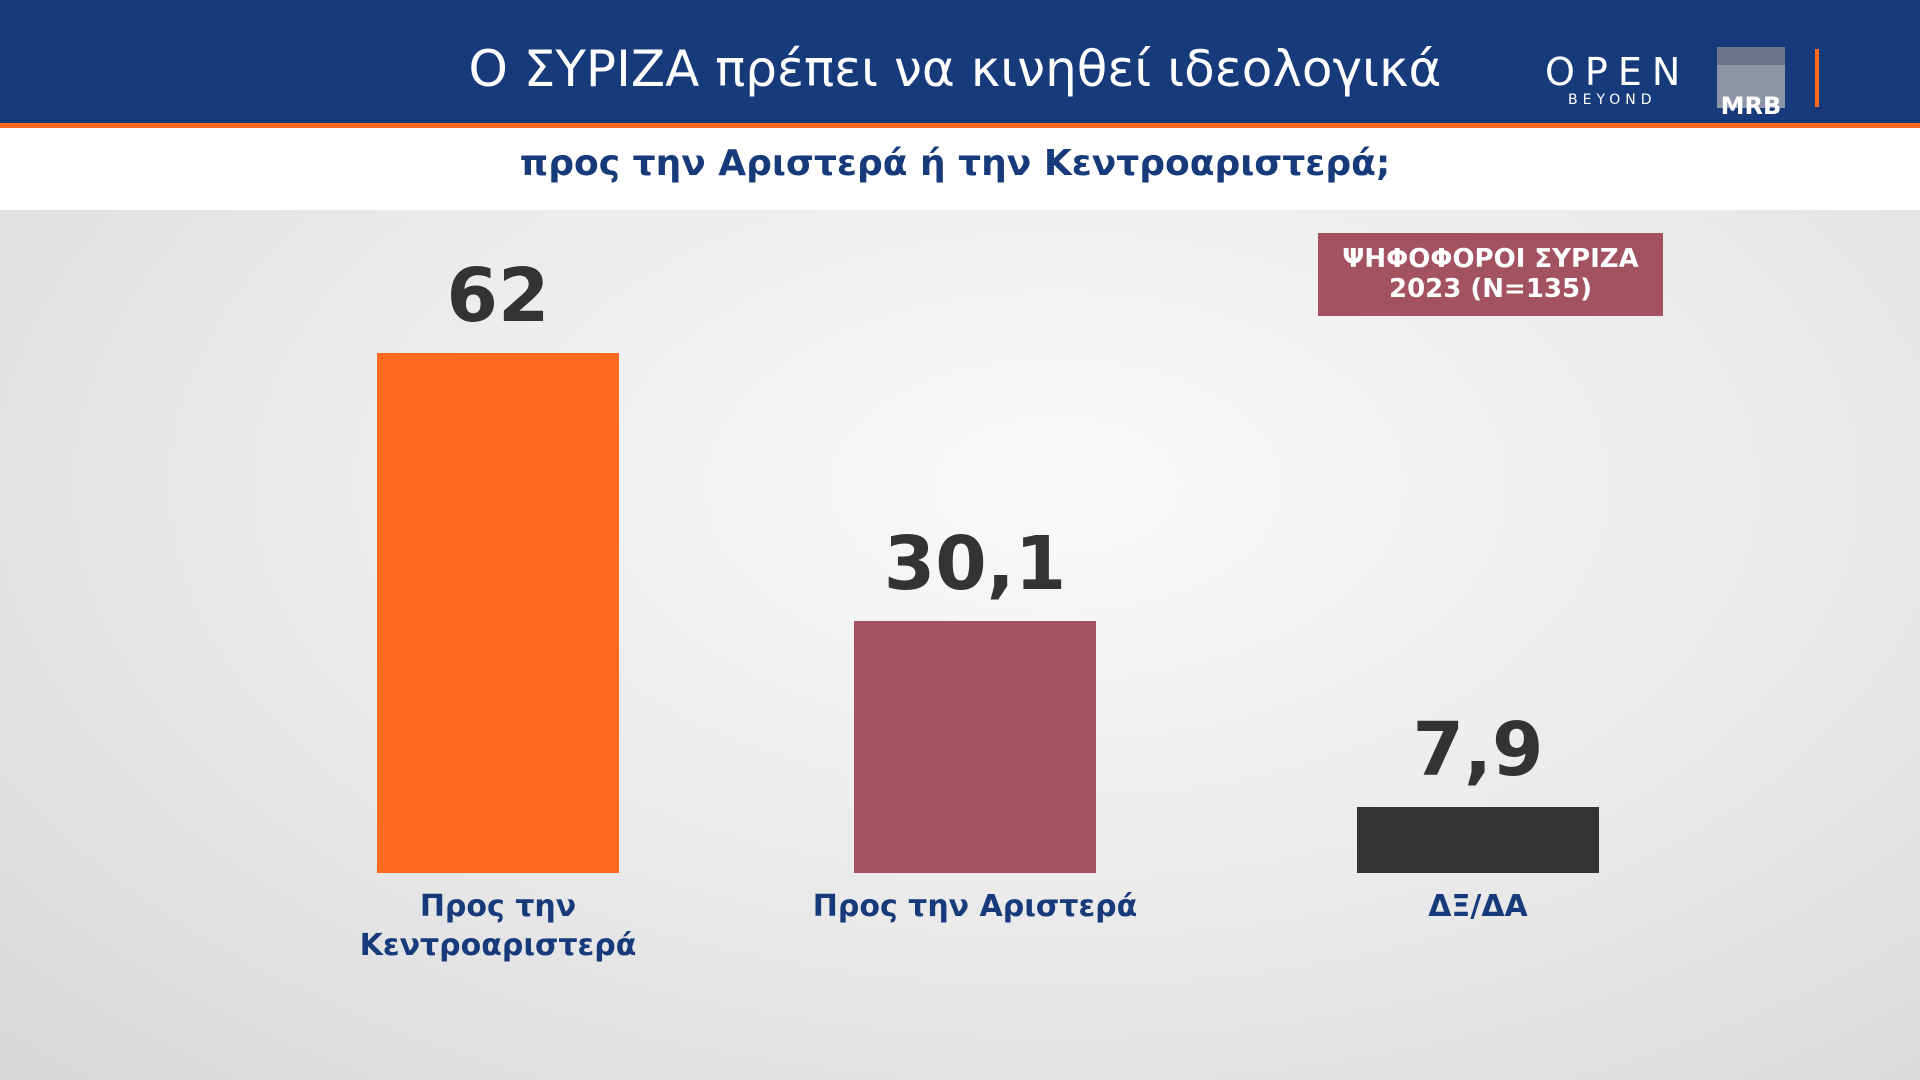  I want to click on annotation: ΨΗΦΟΦΟΡΟΙ ΣΥΡΙΖΑ 2023 (N=135), so click(1490, 274).